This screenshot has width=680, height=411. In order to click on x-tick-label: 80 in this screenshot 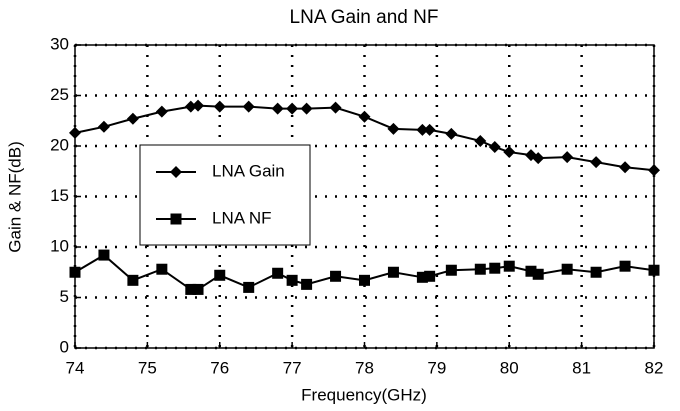, I will do `click(509, 367)`.